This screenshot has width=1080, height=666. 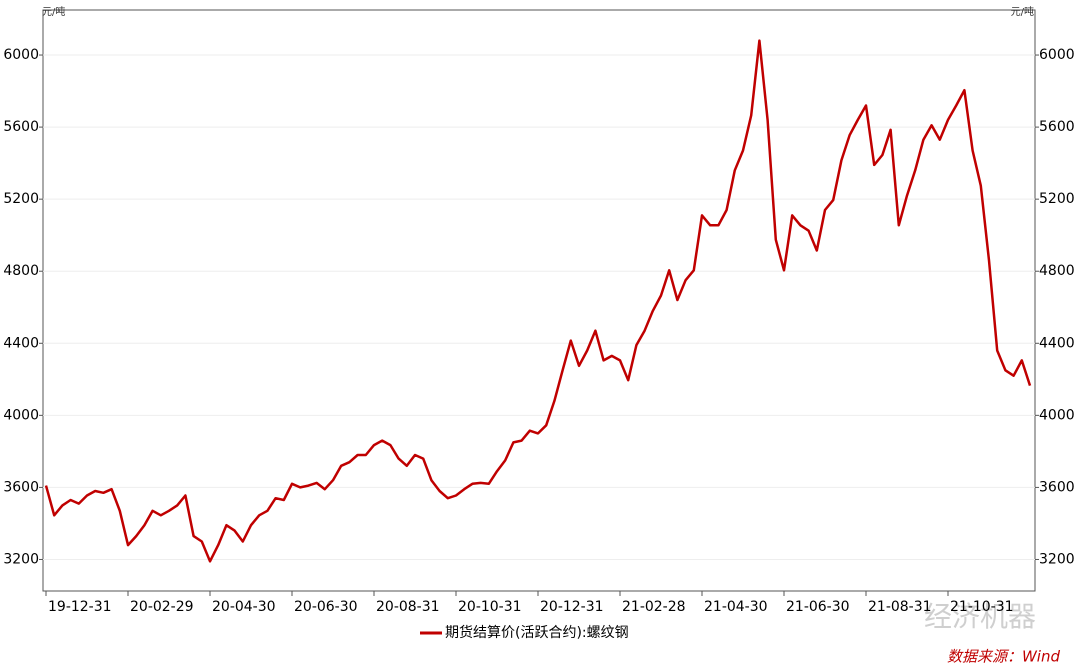 I want to click on y-tick-label: 5200, so click(x=21, y=199).